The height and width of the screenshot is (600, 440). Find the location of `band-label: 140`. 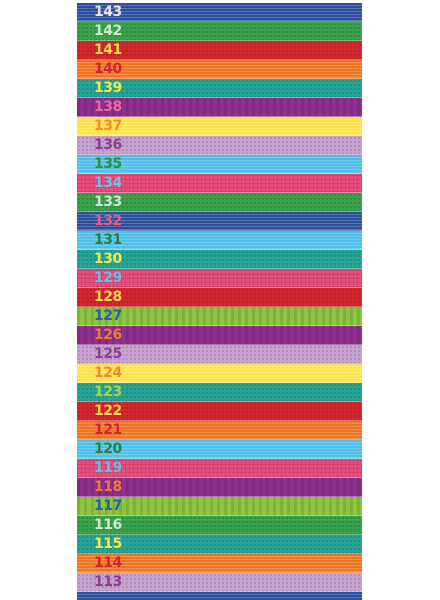

band-label: 140 is located at coordinates (108, 69).